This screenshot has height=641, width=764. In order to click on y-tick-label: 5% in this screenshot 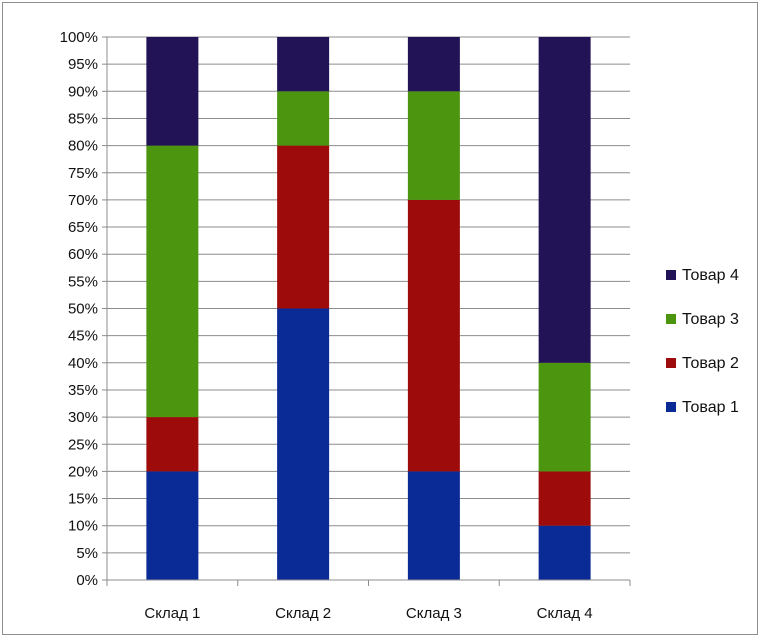, I will do `click(87, 553)`.